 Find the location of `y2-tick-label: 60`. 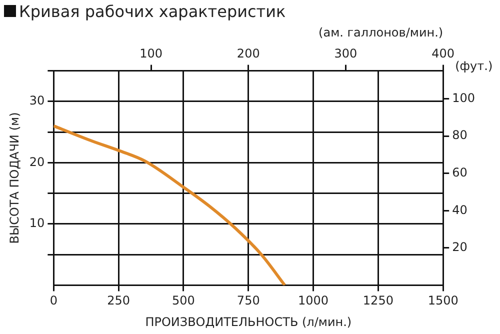

y2-tick-label: 60 is located at coordinates (460, 172).